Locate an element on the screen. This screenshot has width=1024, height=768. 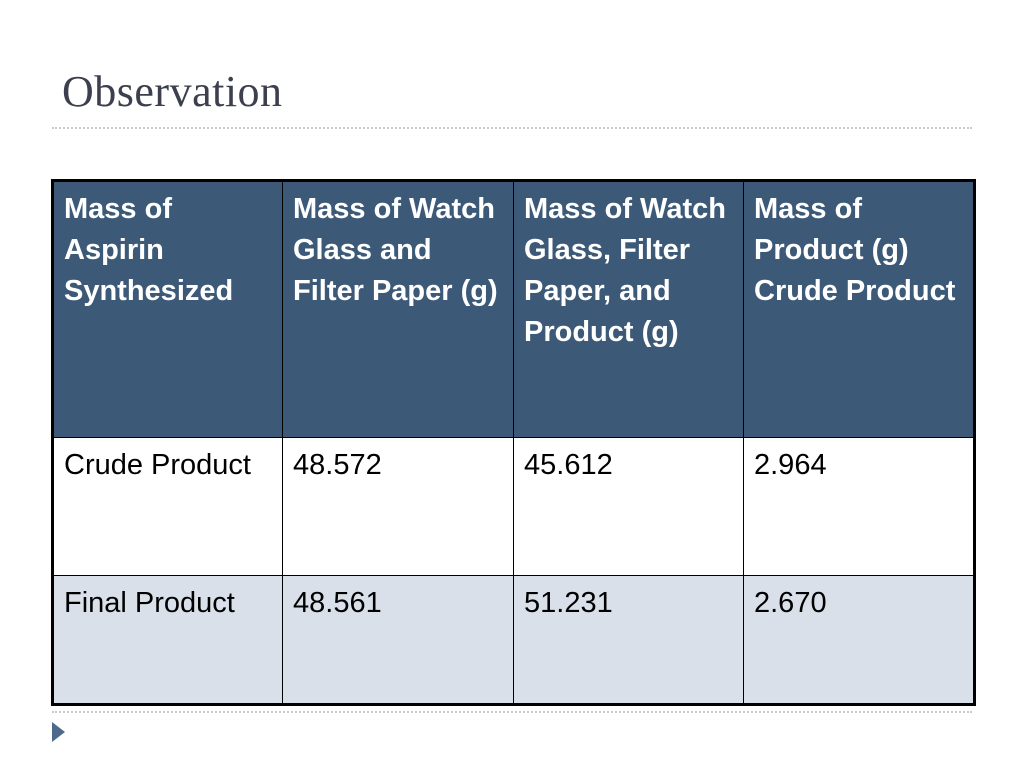
footer-divider is located at coordinates (512, 712).